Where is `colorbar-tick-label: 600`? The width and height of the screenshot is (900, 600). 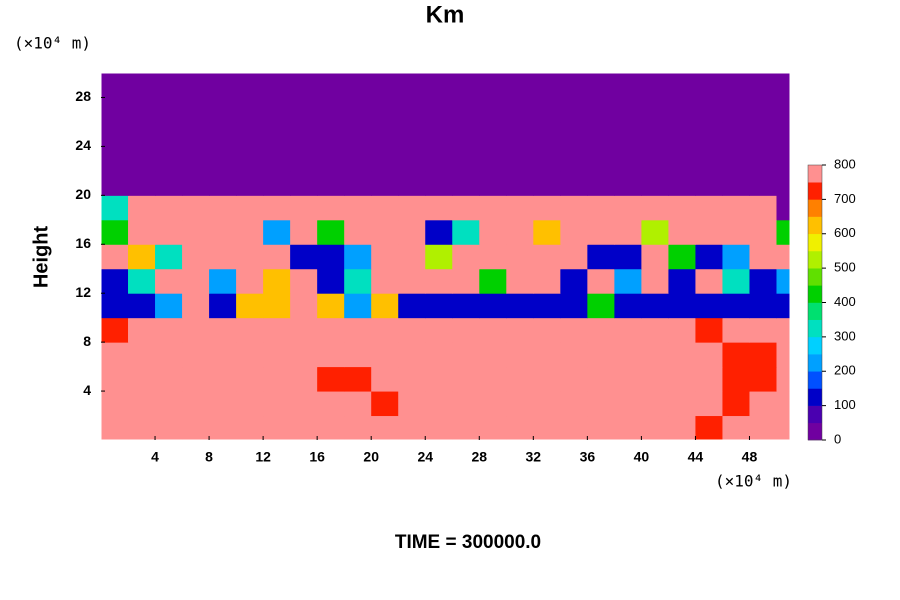
colorbar-tick-label: 600 is located at coordinates (845, 232).